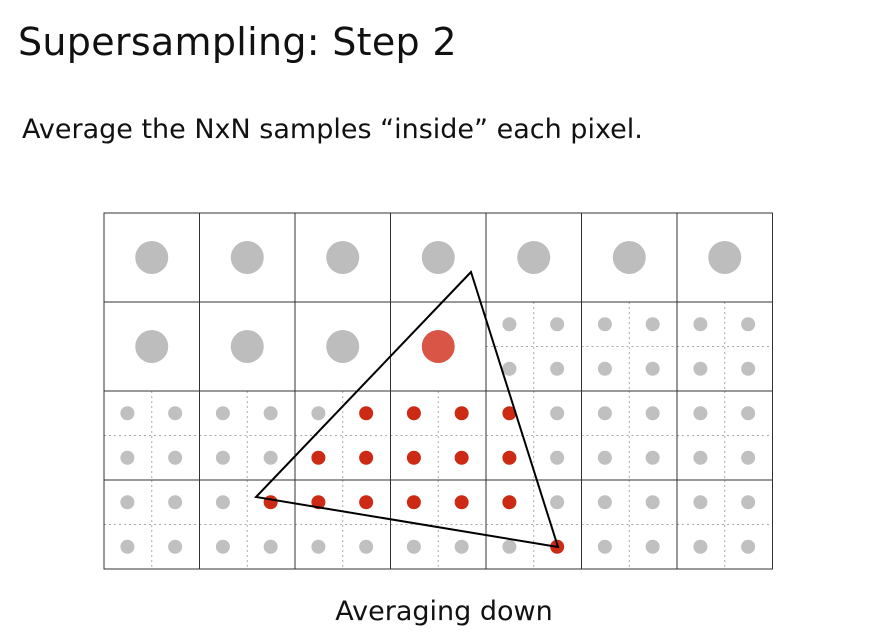  I want to click on sample-dot-r3-c0-s1, so click(175, 502).